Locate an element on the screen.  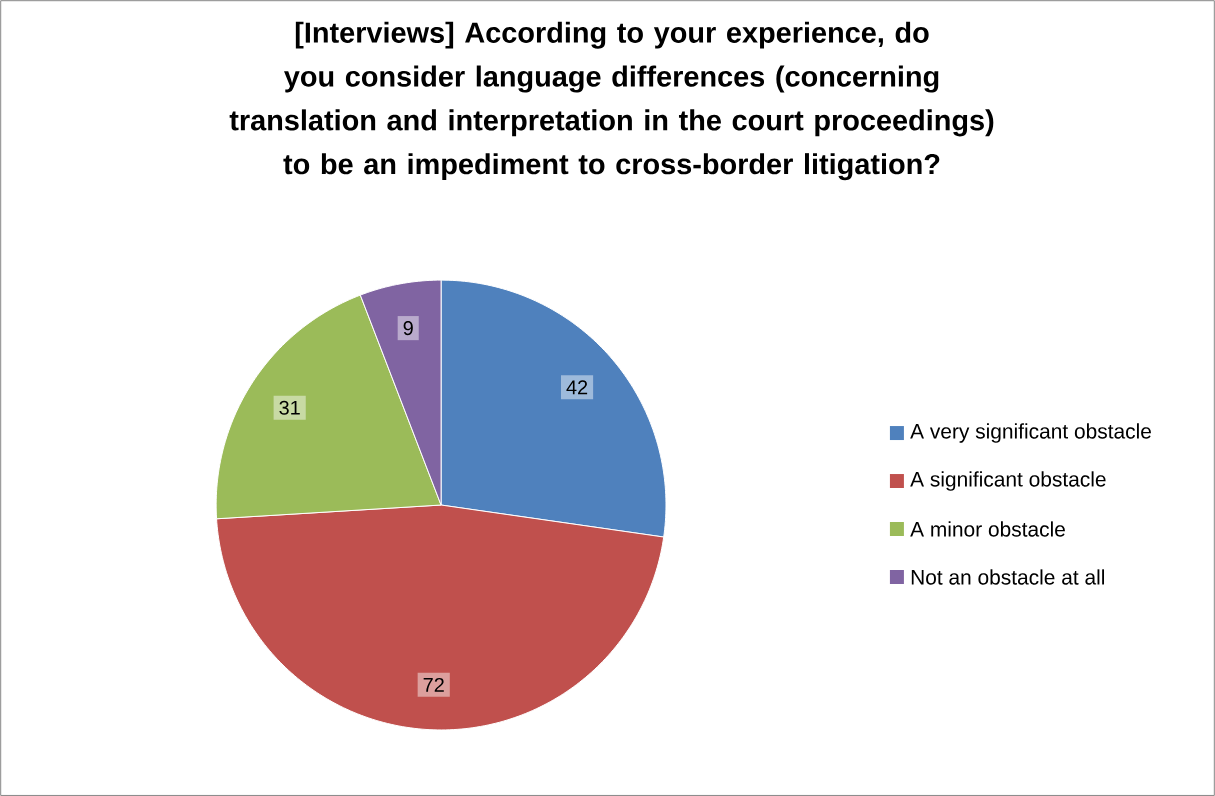
legend-label: A very significant obstacle is located at coordinates (1030, 433).